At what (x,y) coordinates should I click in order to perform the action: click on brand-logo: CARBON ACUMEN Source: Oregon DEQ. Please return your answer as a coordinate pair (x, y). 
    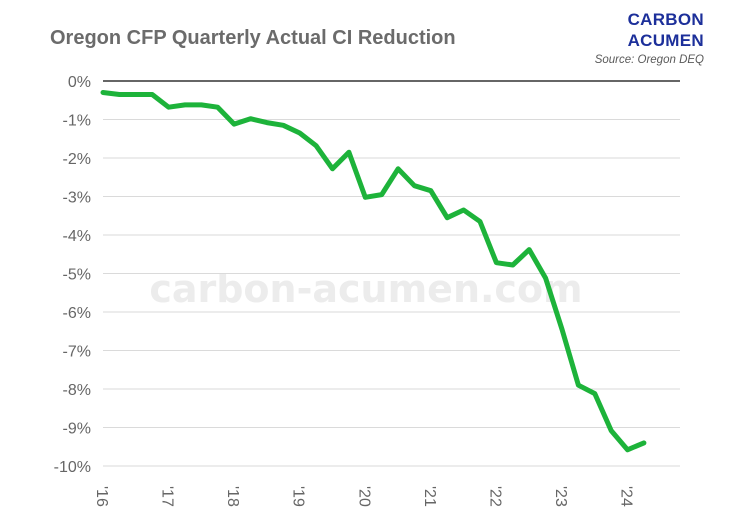
    Looking at the image, I should click on (634, 37).